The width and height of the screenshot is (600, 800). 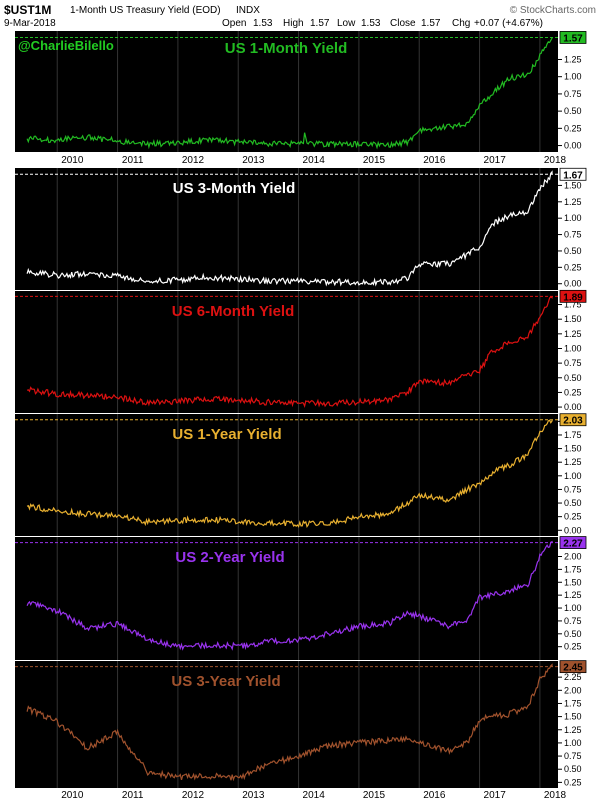 I want to click on panel-title: US 2-Year Yield, so click(x=229, y=557).